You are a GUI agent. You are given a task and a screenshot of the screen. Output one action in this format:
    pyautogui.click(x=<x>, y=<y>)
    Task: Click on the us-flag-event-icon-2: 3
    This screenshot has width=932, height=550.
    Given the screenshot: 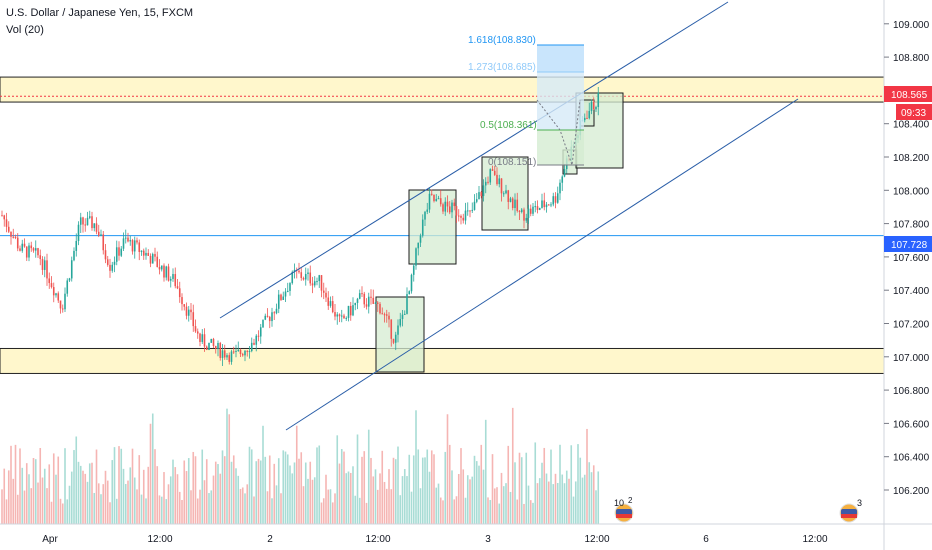 What is the action you would take?
    pyautogui.click(x=850, y=510)
    